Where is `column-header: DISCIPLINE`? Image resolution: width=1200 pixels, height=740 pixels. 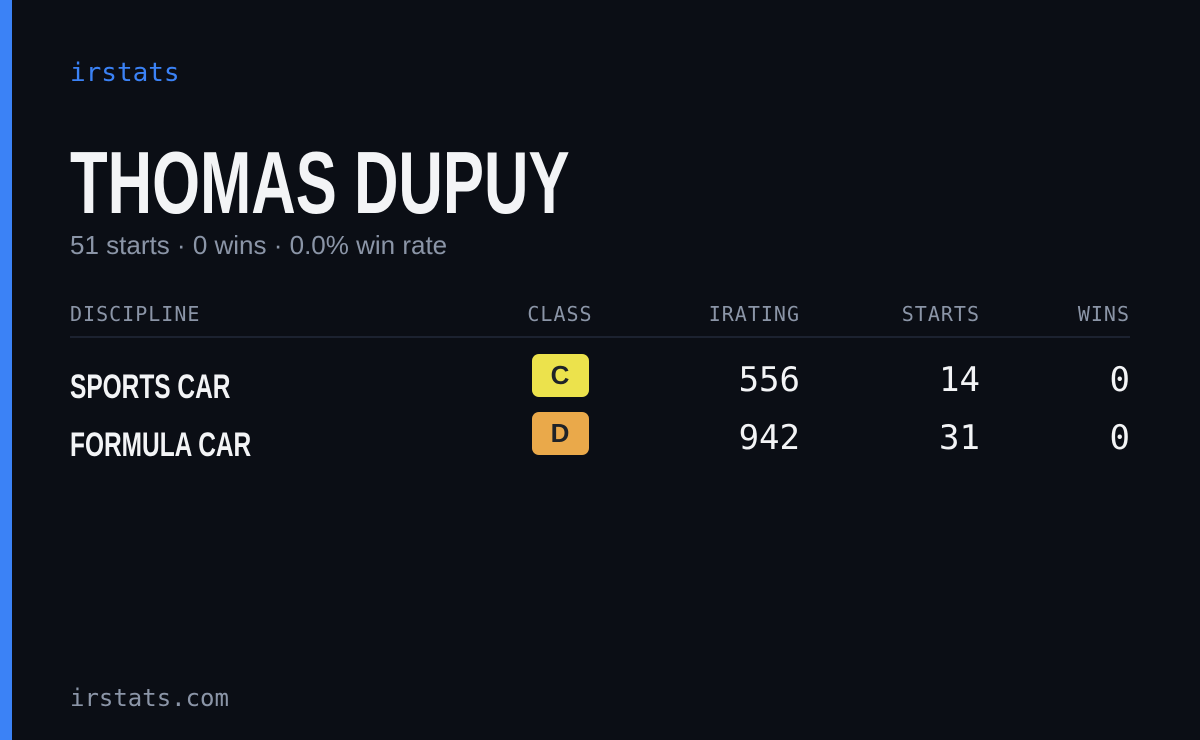
column-header: DISCIPLINE is located at coordinates (135, 314).